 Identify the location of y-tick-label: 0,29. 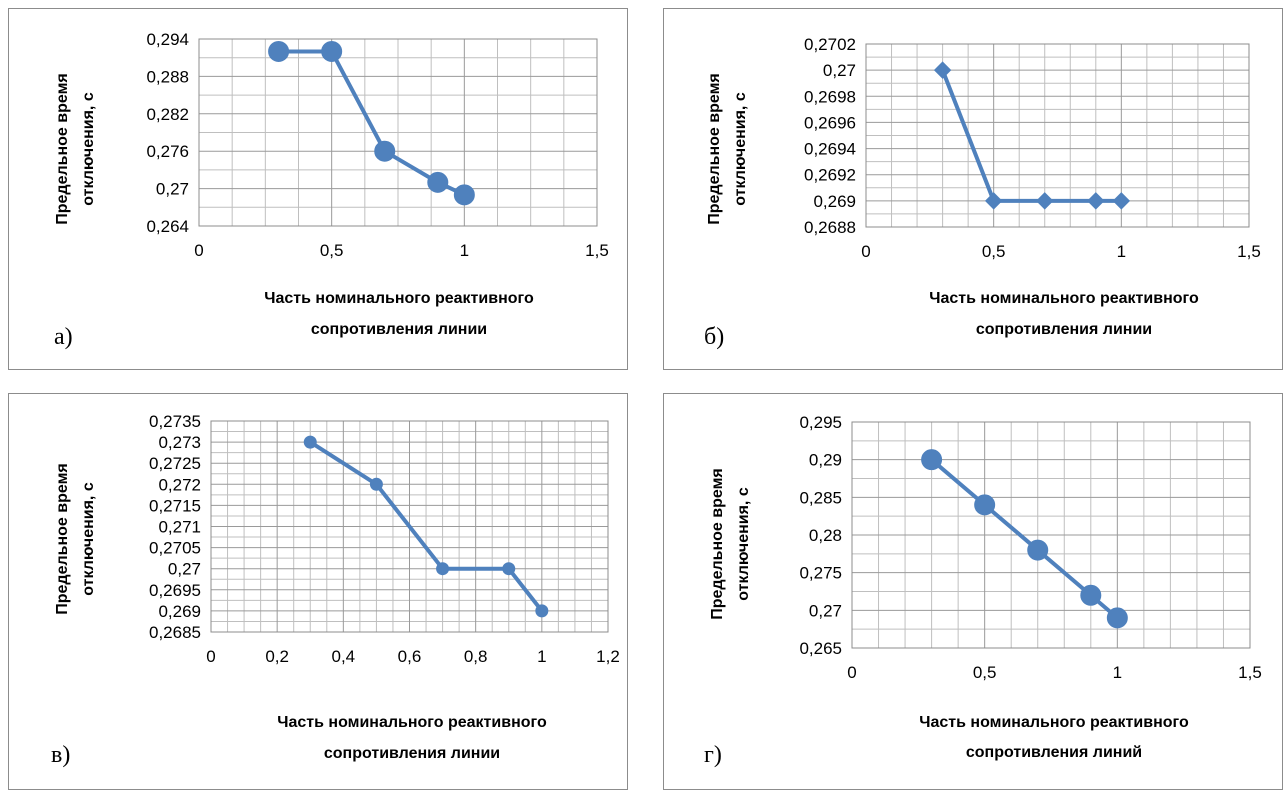
(825, 460).